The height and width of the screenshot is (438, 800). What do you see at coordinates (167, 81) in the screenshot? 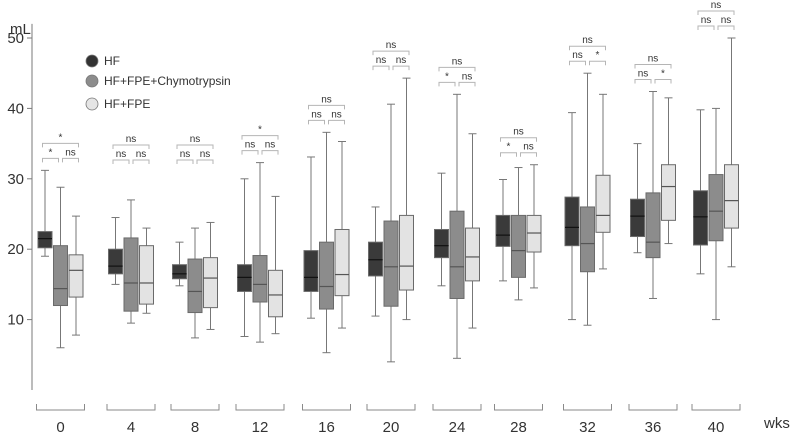
I see `legend-label: HF+FPE+Chymotrypsin` at bounding box center [167, 81].